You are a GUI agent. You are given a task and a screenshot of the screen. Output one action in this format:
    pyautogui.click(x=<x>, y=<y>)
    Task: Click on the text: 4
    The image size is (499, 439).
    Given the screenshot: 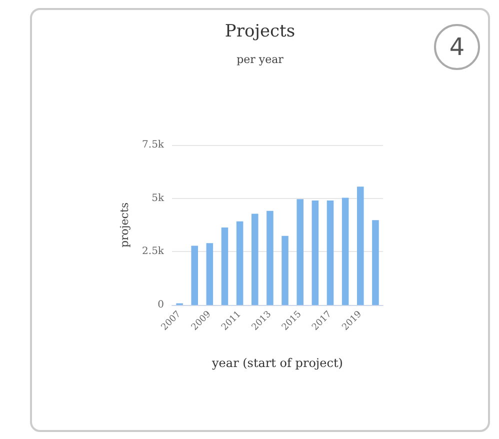 What is the action you would take?
    pyautogui.click(x=457, y=47)
    